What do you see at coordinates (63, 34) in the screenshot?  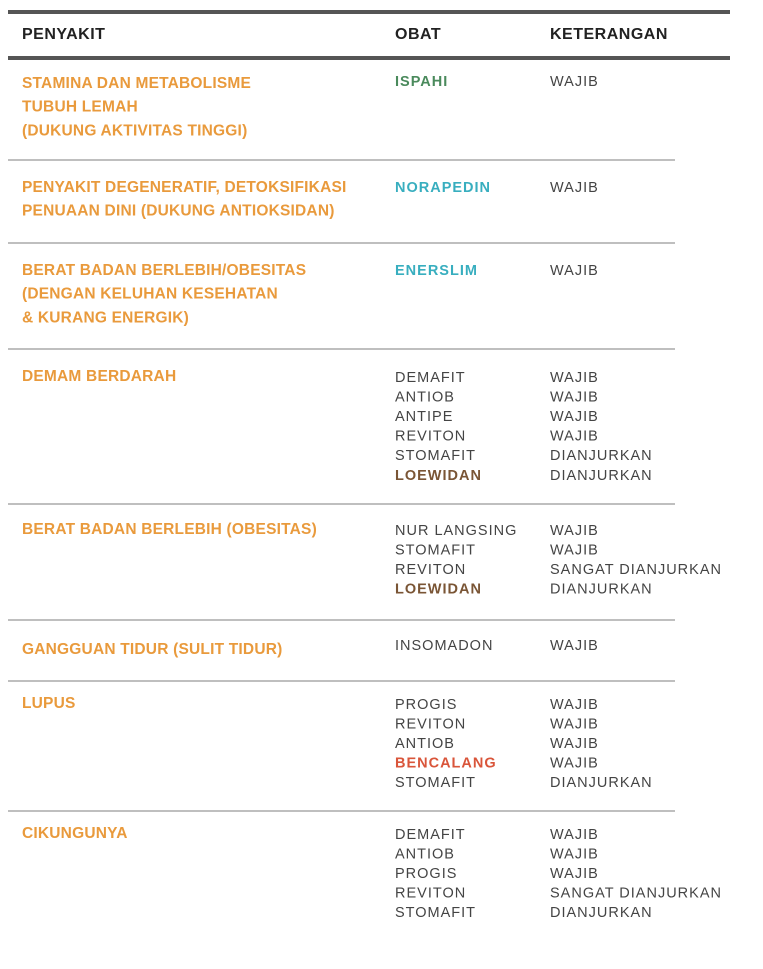 I see `header-cell: PENYAKIT` at bounding box center [63, 34].